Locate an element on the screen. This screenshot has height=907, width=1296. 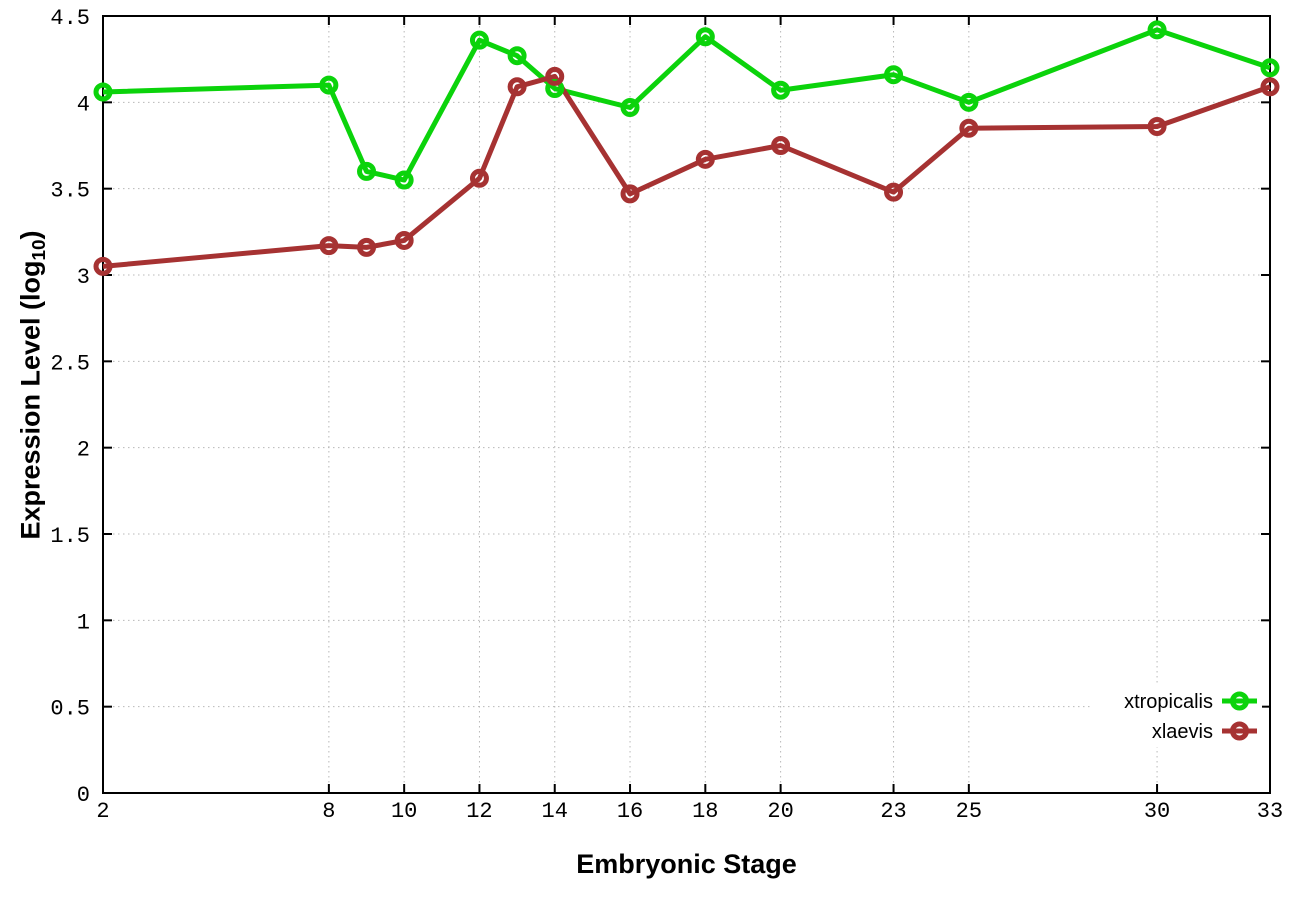
y-tick-label: 4 is located at coordinates (83, 104).